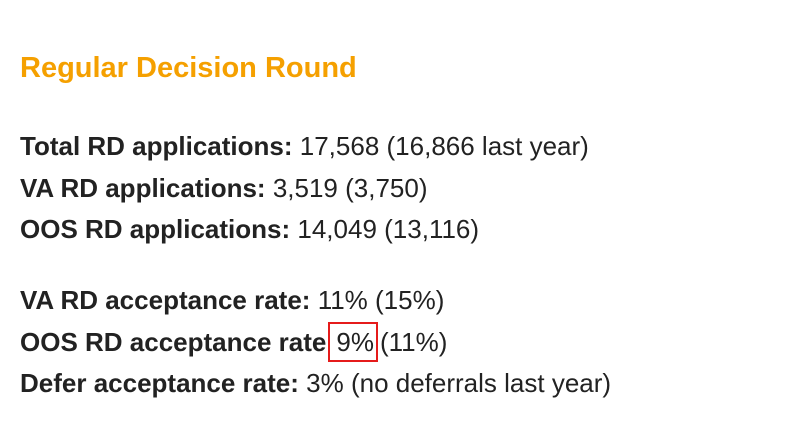  What do you see at coordinates (459, 383) in the screenshot?
I see `stat-value: 3% (no deferrals last year)` at bounding box center [459, 383].